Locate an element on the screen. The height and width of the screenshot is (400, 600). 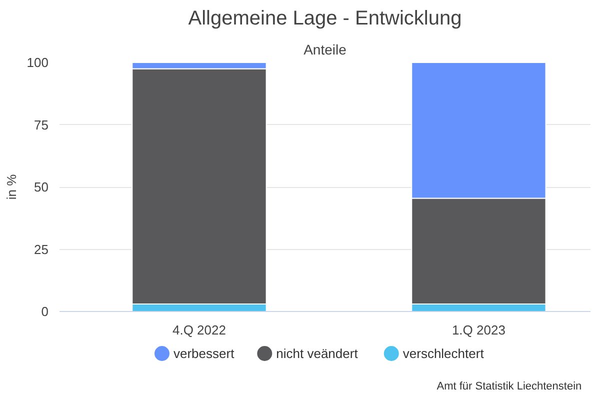
chart-subtitle: Anteile is located at coordinates (325, 50).